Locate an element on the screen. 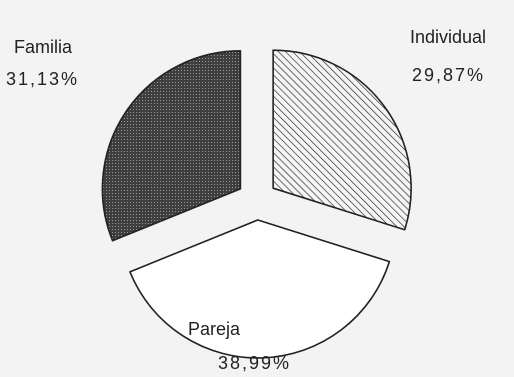 The image size is (514, 377). slice-label-familia: Familia is located at coordinates (43, 47).